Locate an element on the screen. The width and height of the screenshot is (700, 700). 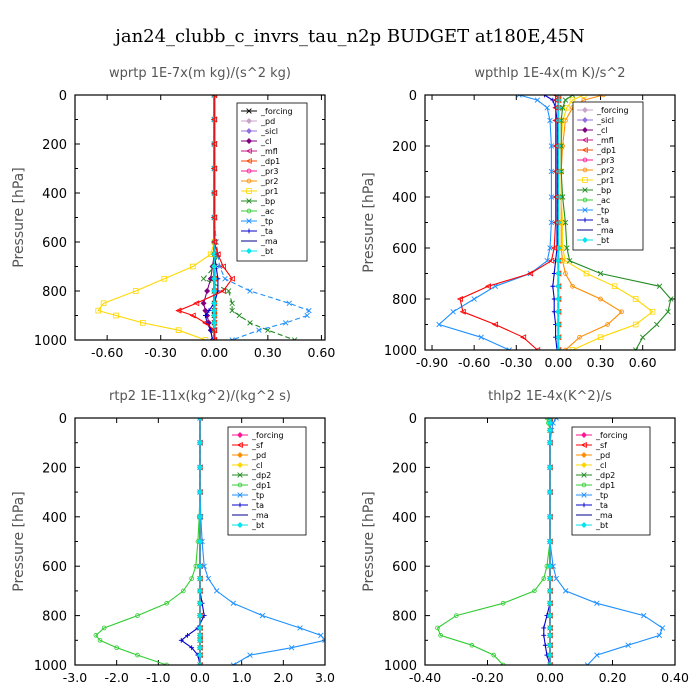
legend-box is located at coordinates (272, 182).